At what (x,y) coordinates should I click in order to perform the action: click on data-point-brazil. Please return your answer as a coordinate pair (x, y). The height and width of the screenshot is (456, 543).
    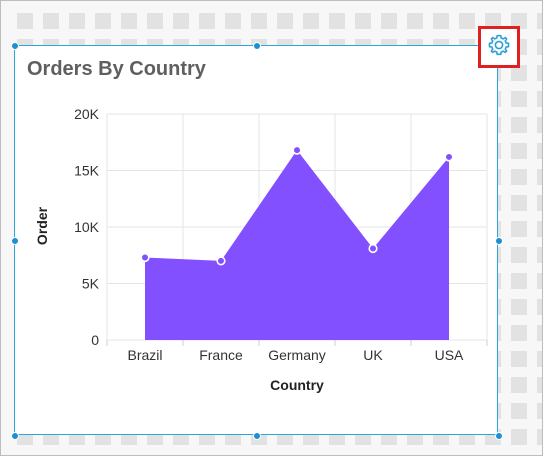
    Looking at the image, I should click on (145, 257).